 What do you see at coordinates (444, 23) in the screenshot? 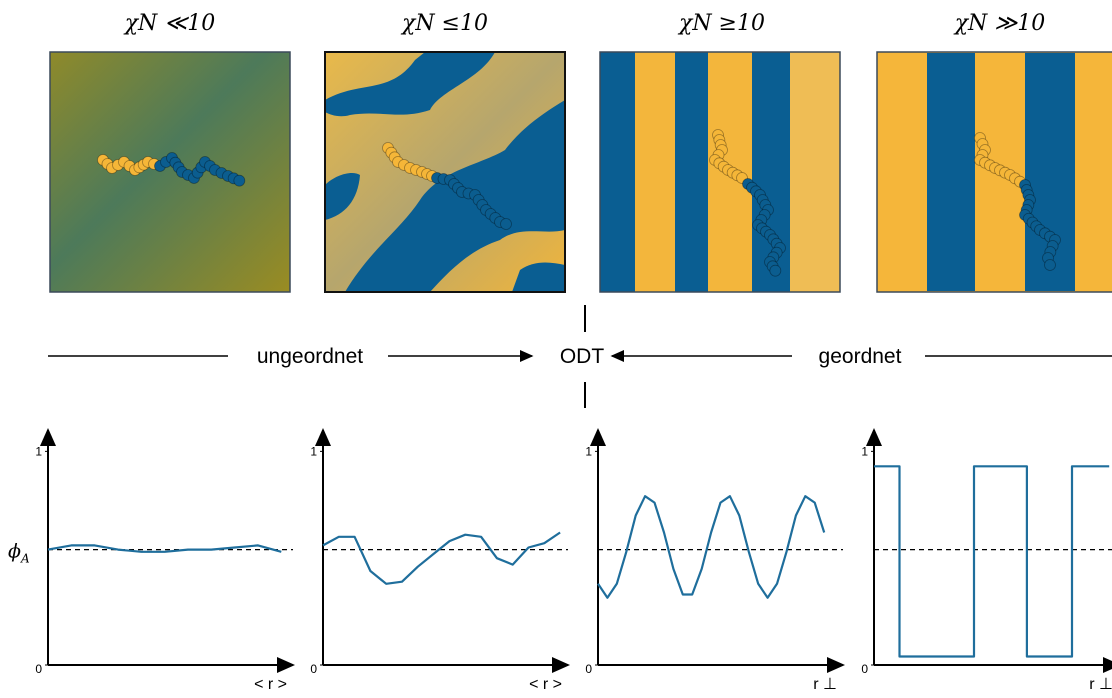
I see `panel-title: χN ≤10` at bounding box center [444, 23].